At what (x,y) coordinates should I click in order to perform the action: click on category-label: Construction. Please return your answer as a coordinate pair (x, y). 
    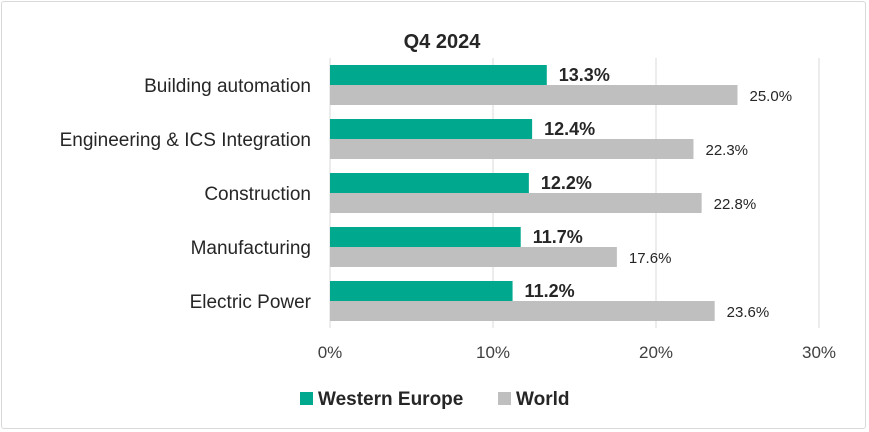
    Looking at the image, I should click on (257, 194).